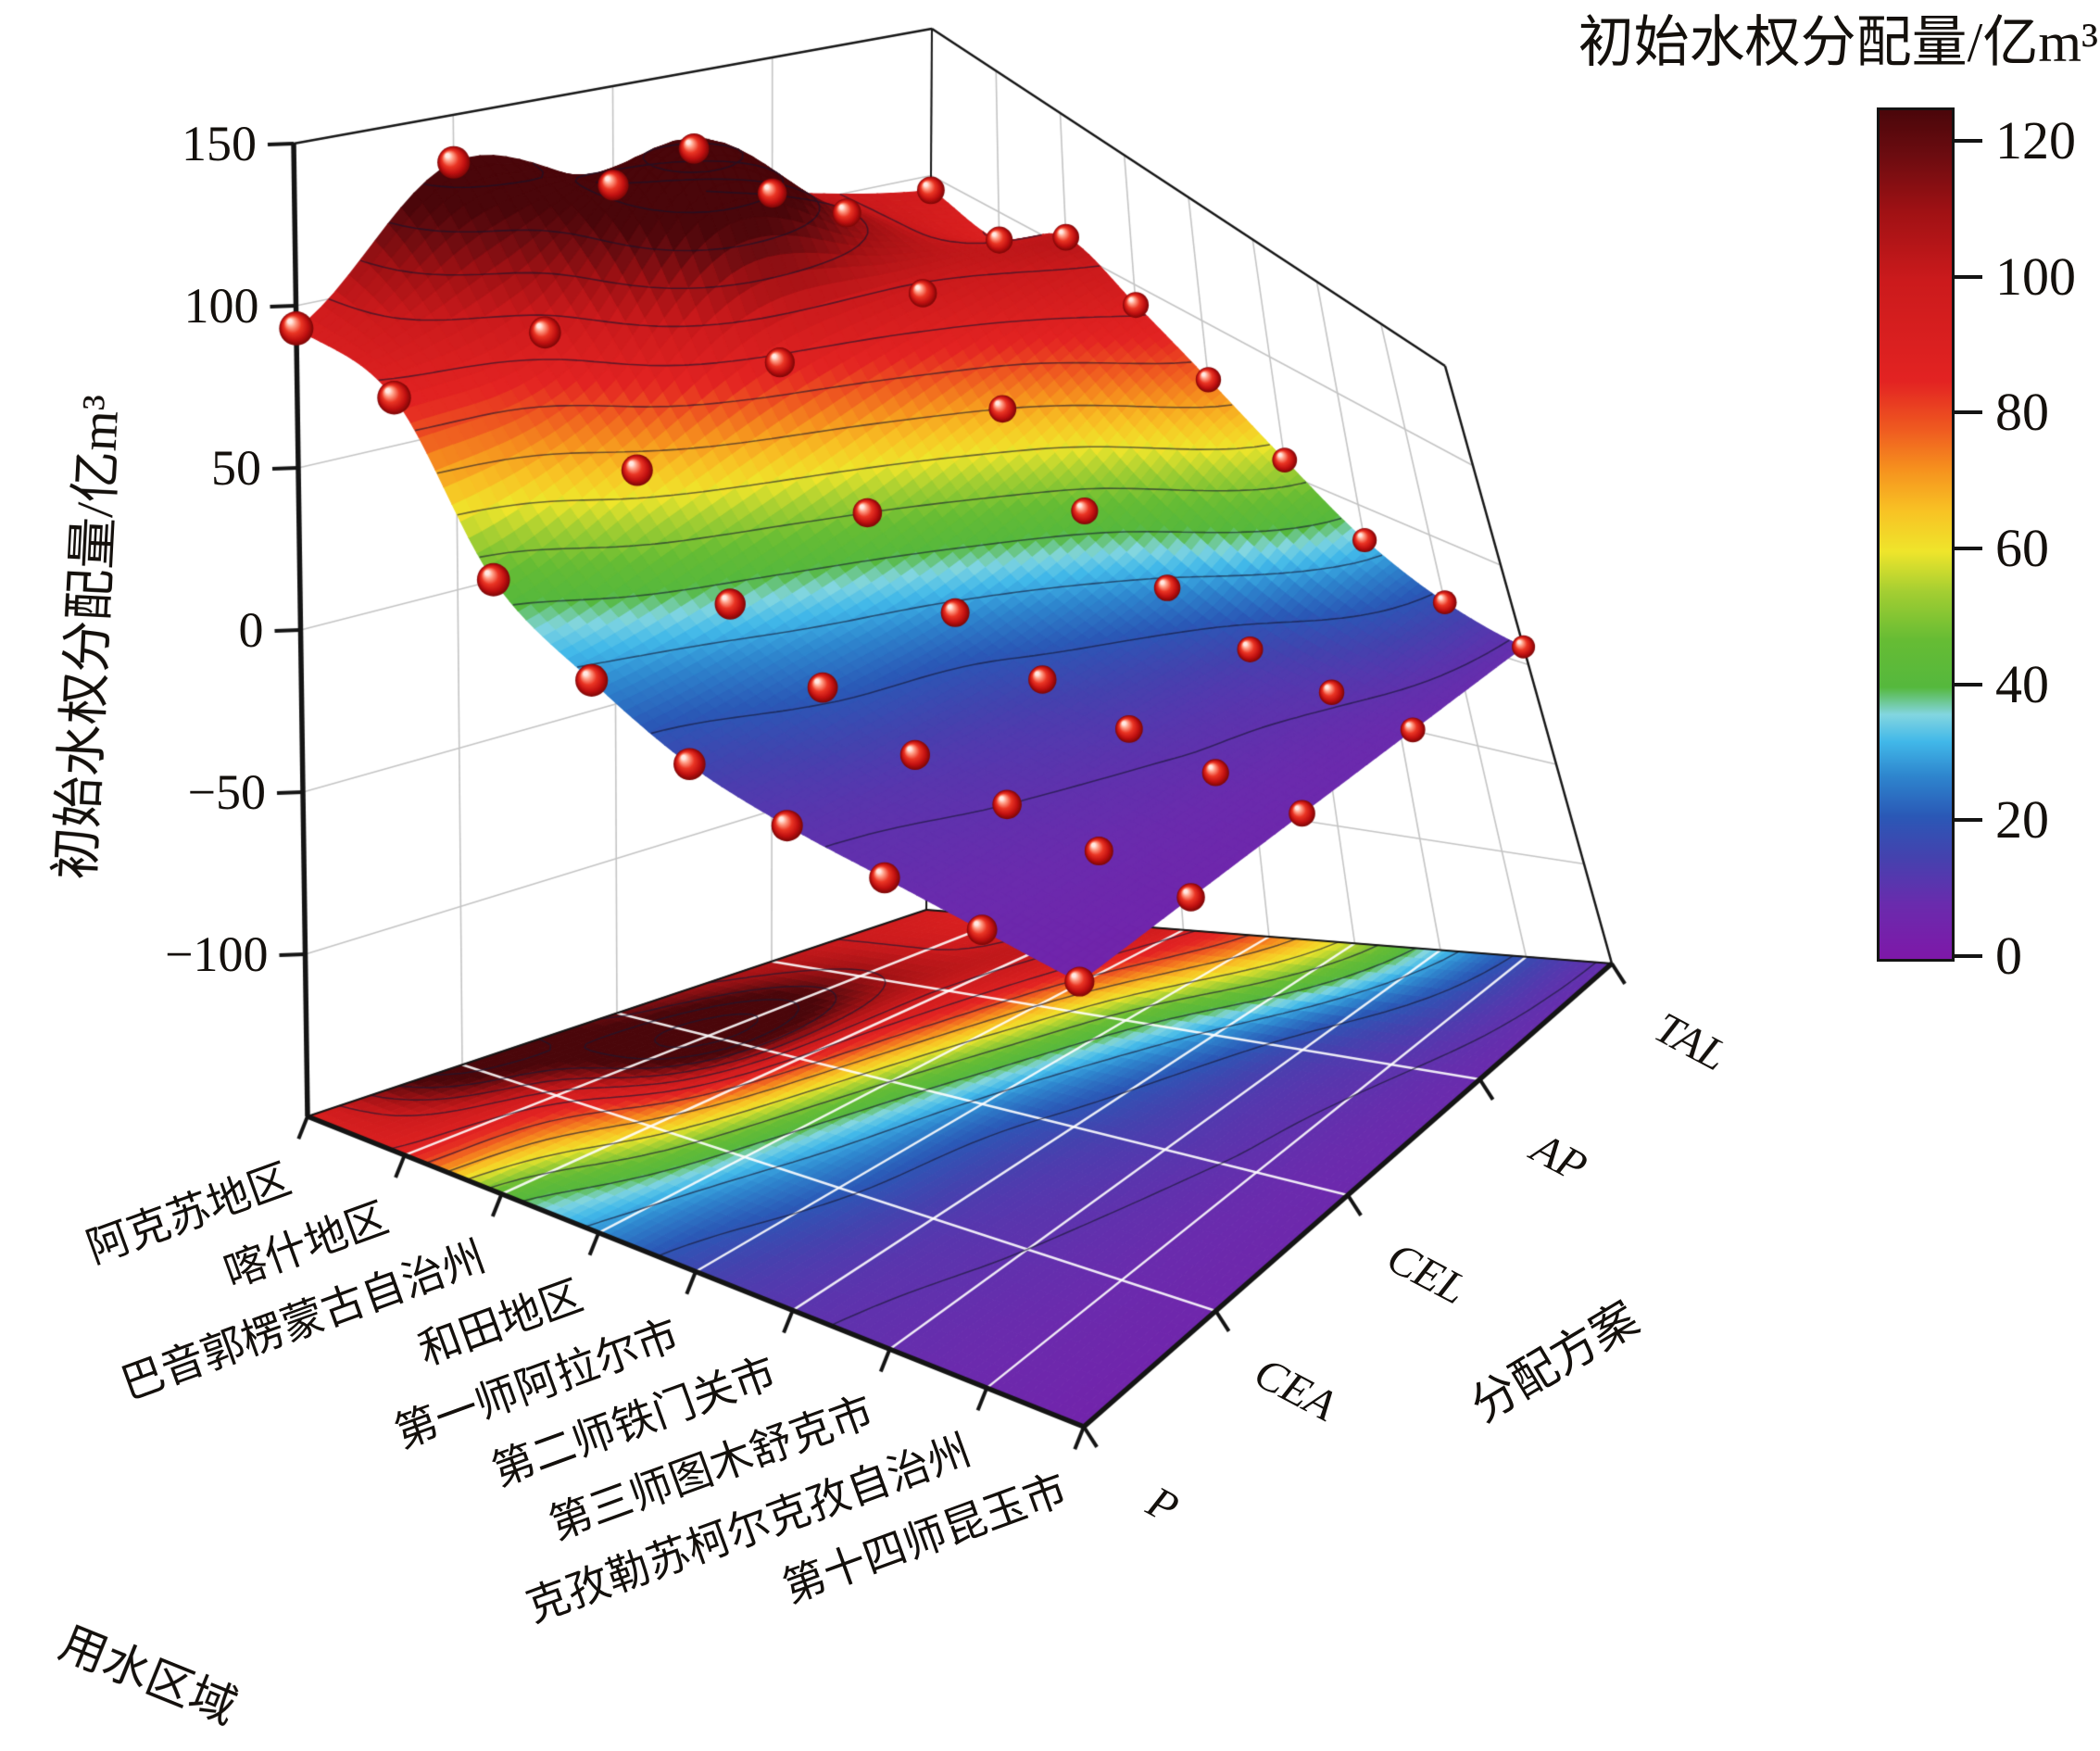 Image resolution: width=2100 pixels, height=1751 pixels. I want to click on colorbar-tick-label: 40, so click(2022, 683).